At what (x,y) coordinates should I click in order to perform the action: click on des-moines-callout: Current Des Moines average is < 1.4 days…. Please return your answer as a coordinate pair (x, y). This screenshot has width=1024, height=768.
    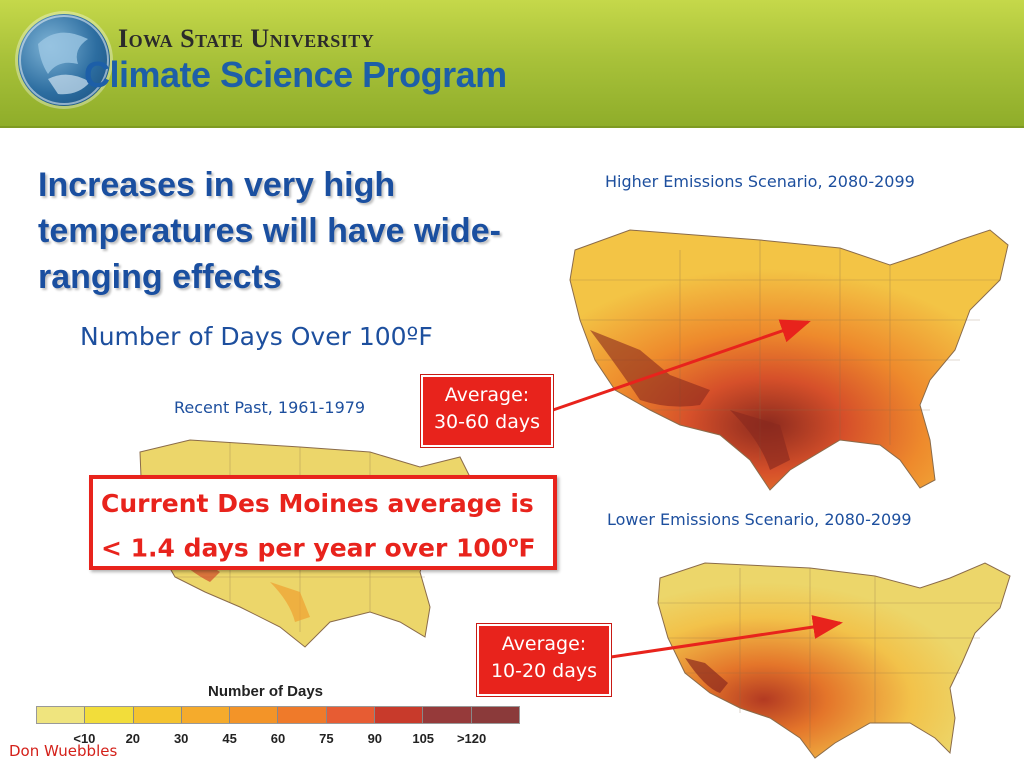
    Looking at the image, I should click on (323, 522).